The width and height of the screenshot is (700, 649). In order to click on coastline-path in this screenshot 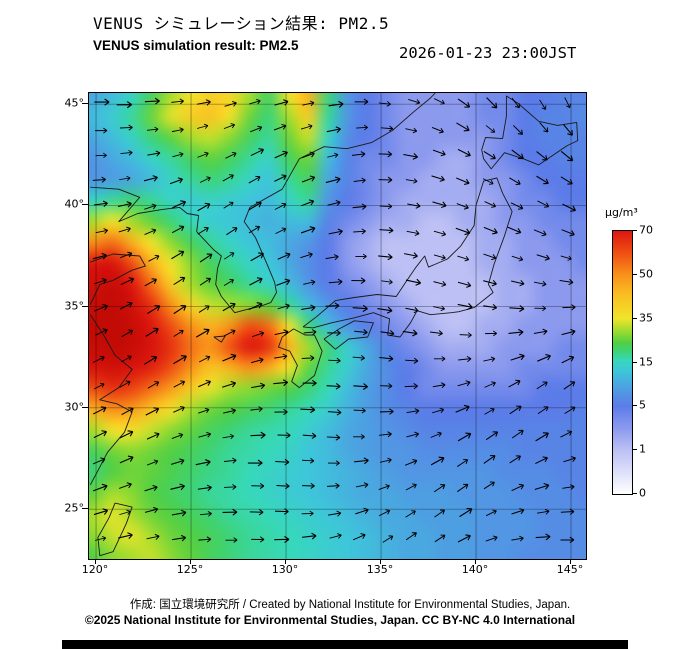, I will do `click(117, 279)`.